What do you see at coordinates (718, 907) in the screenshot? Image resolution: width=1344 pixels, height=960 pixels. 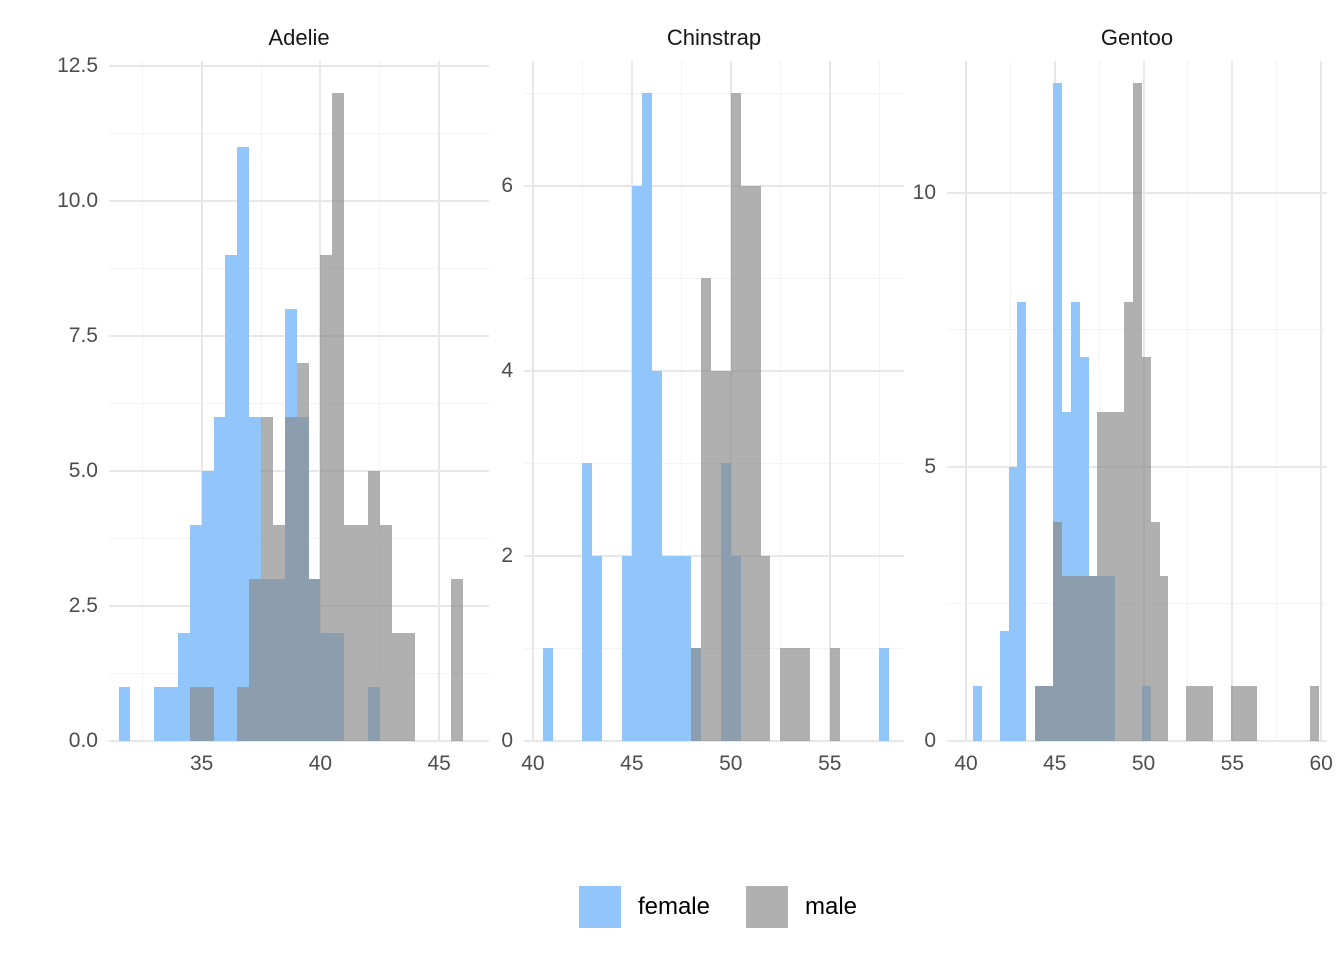 I see `legend: female male` at bounding box center [718, 907].